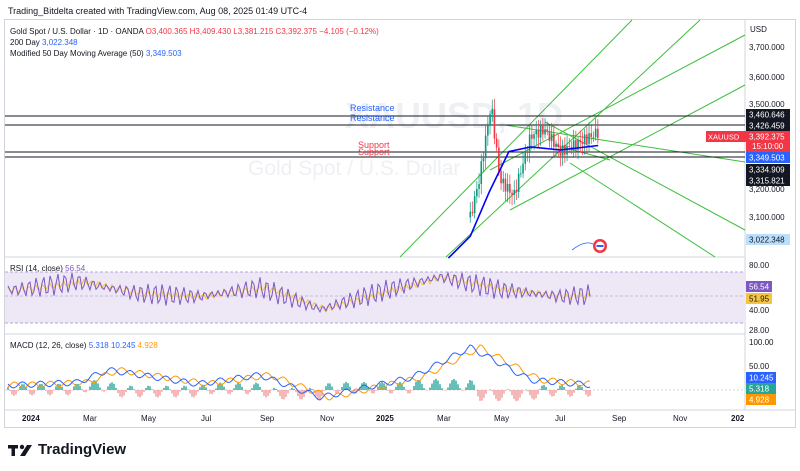  I want to click on time-label: Mar, so click(90, 418).